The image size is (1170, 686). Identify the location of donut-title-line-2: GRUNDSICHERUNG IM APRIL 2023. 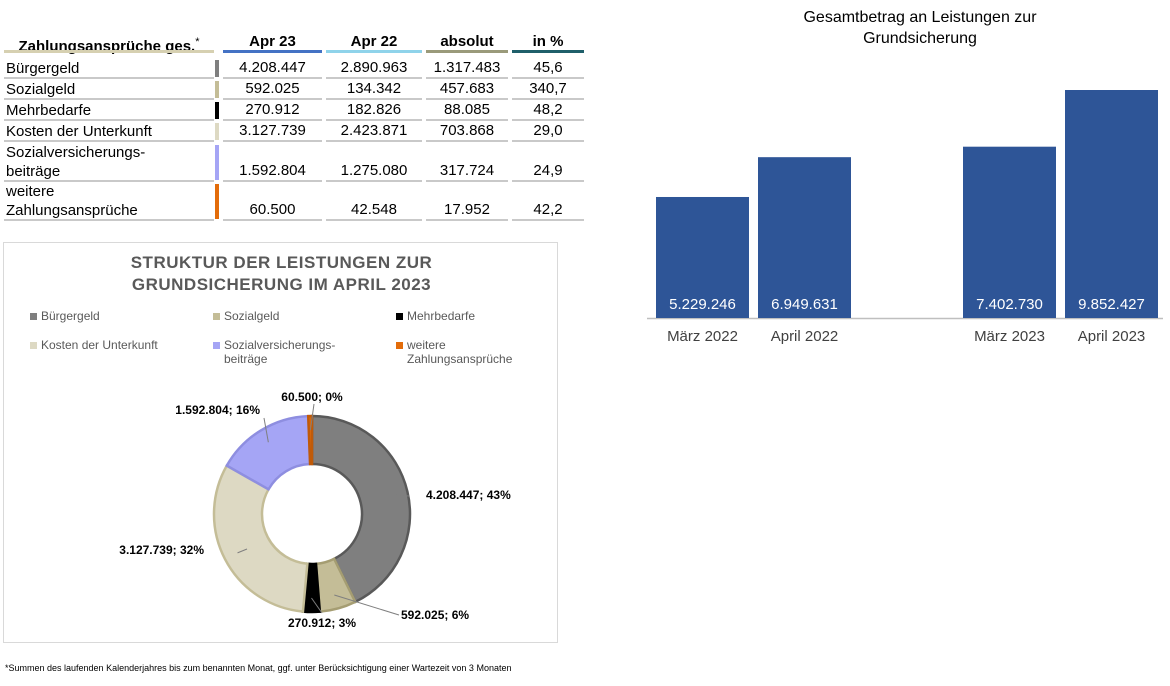
(281, 284).